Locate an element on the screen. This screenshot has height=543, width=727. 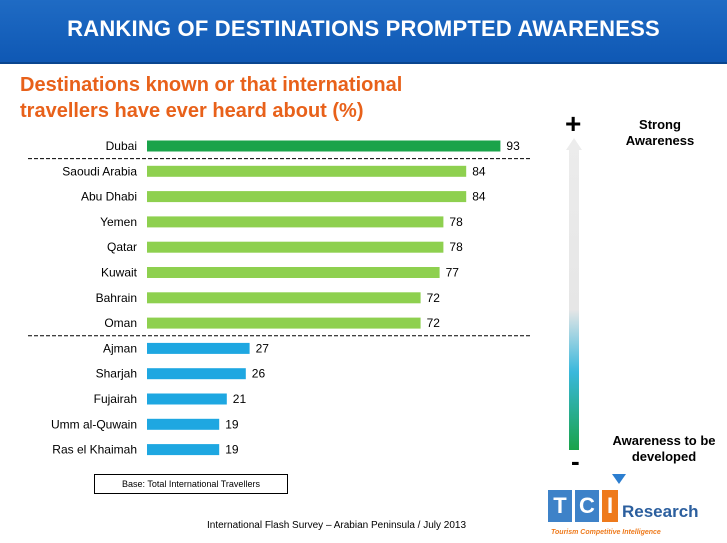
plus-sign: + is located at coordinates (573, 123).